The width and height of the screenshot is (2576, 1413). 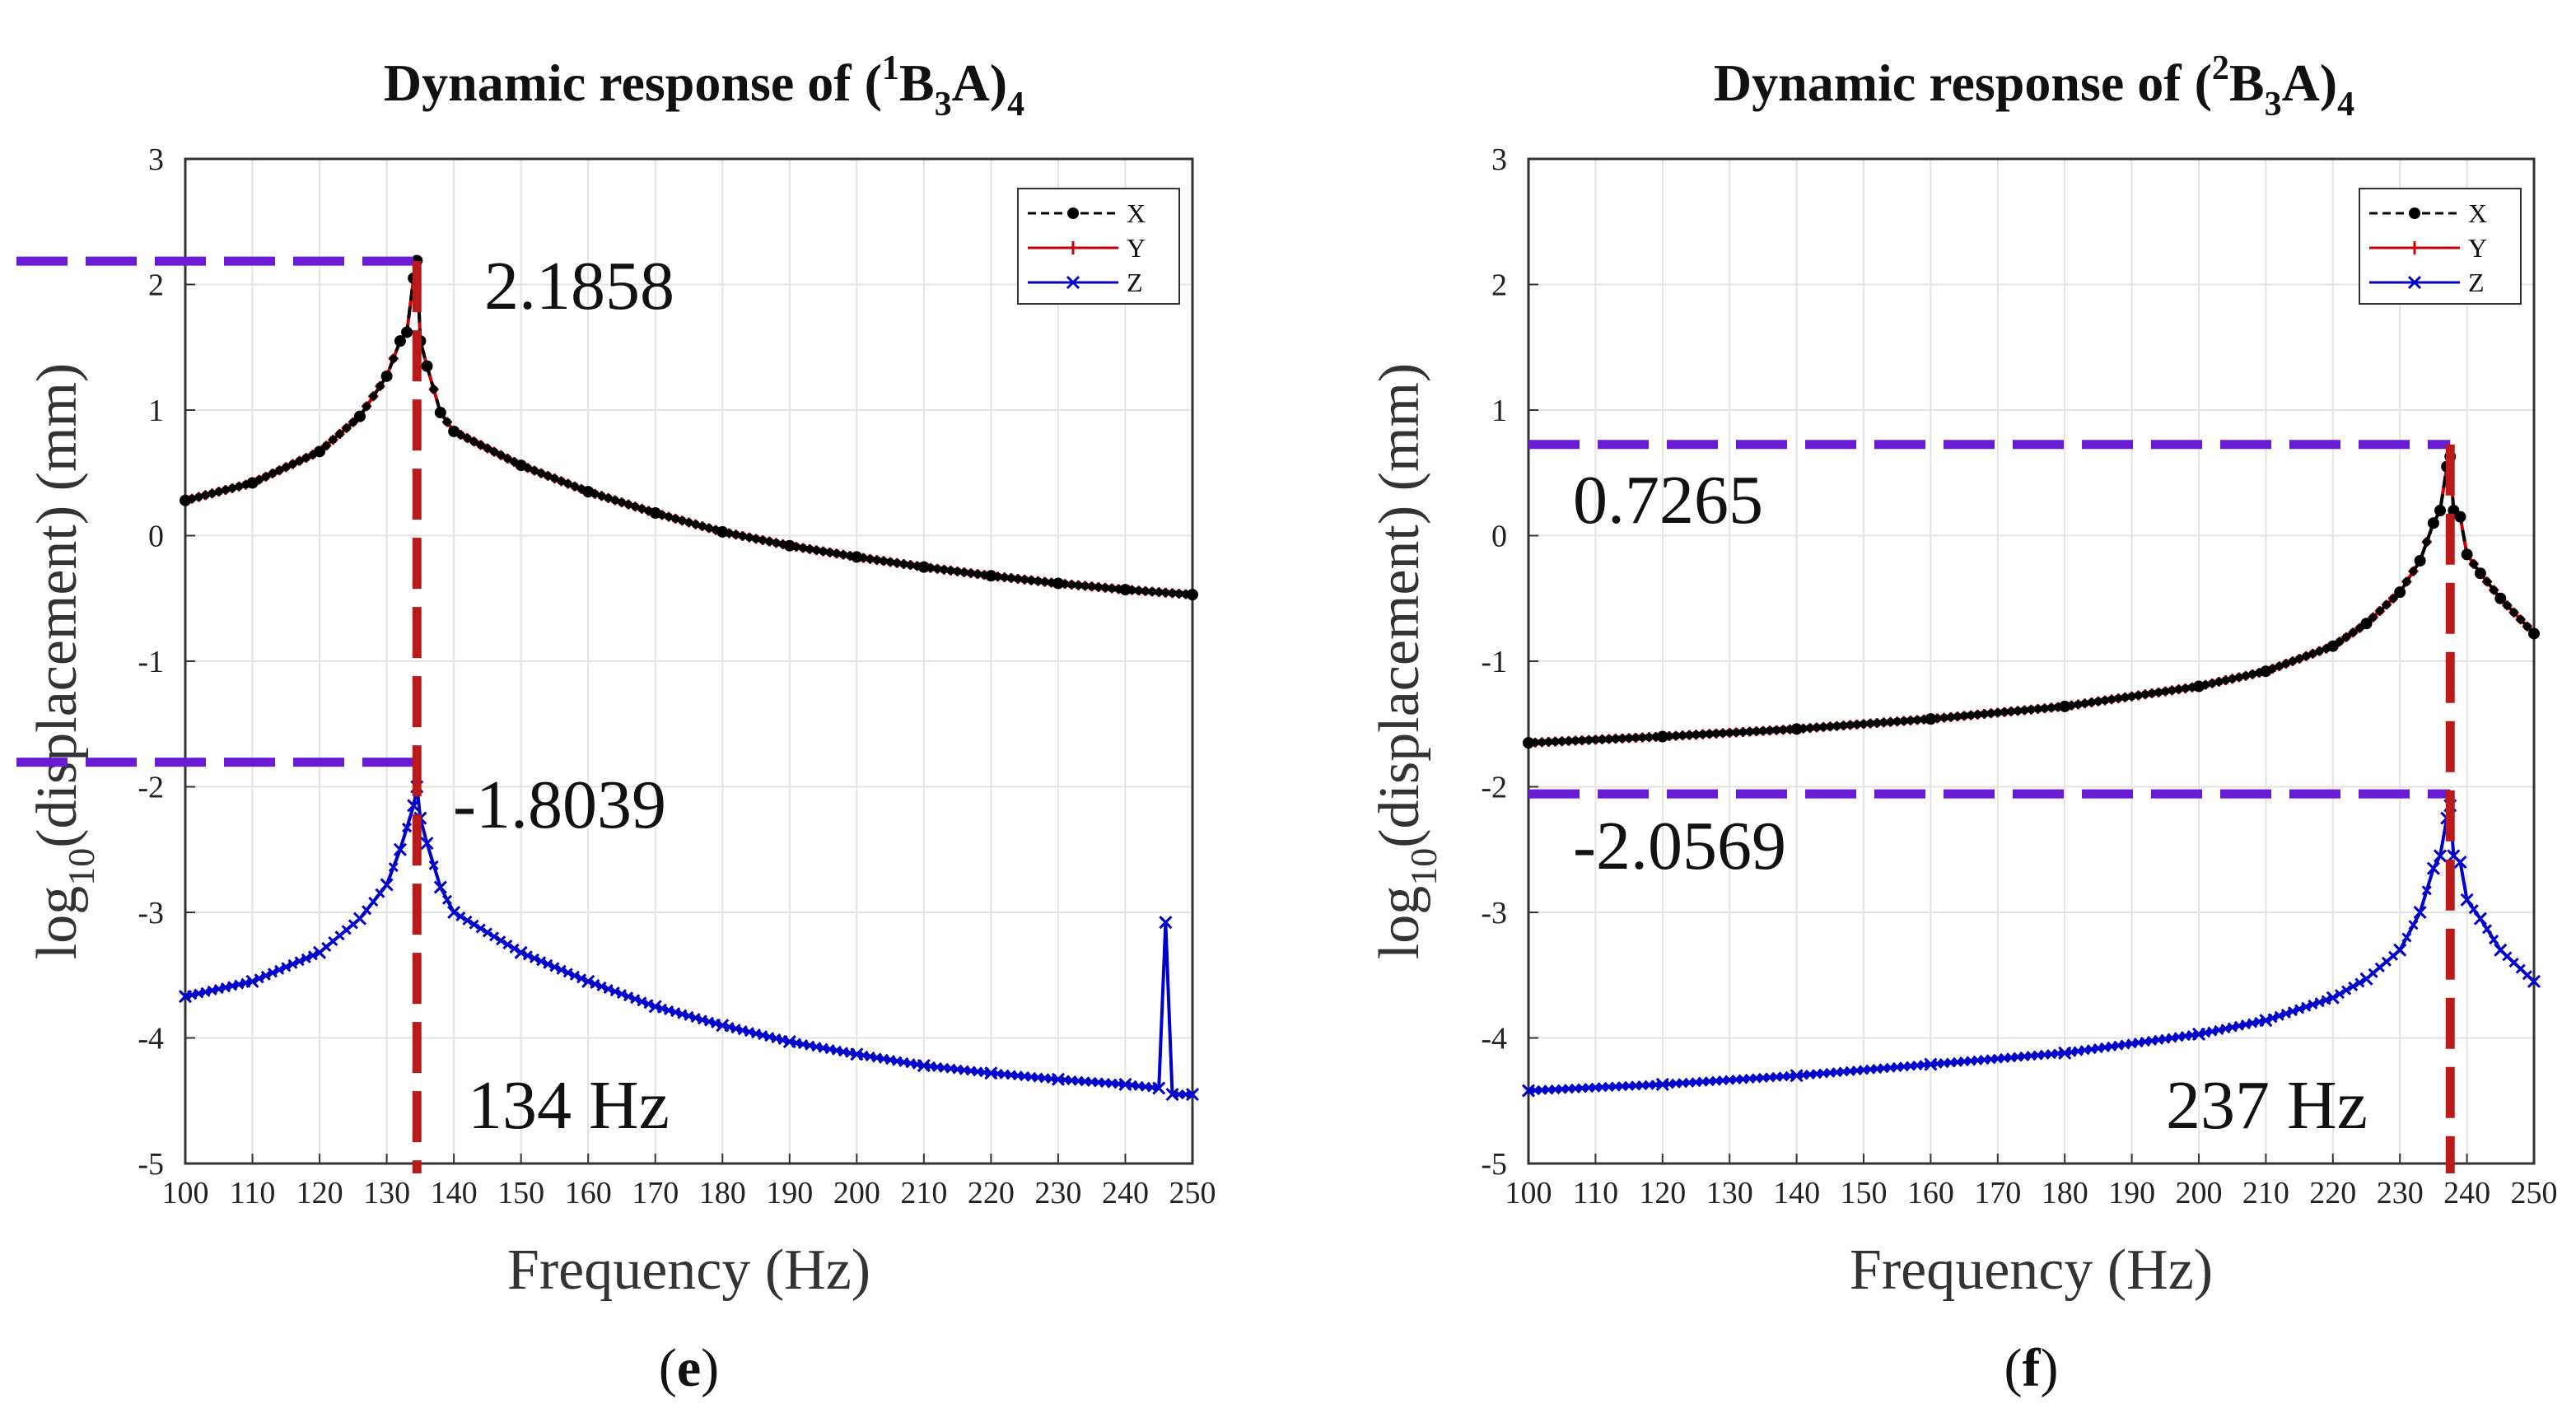 What do you see at coordinates (1098, 246) in the screenshot?
I see `legend-box` at bounding box center [1098, 246].